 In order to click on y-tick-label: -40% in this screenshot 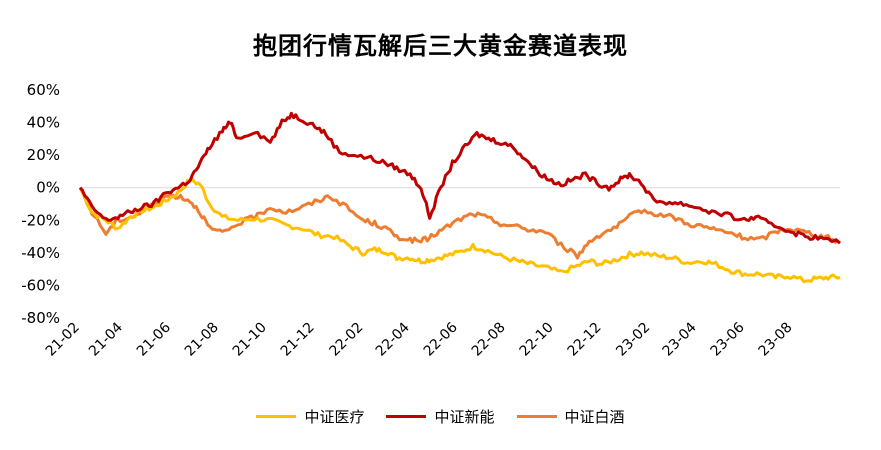, I will do `click(40, 253)`.